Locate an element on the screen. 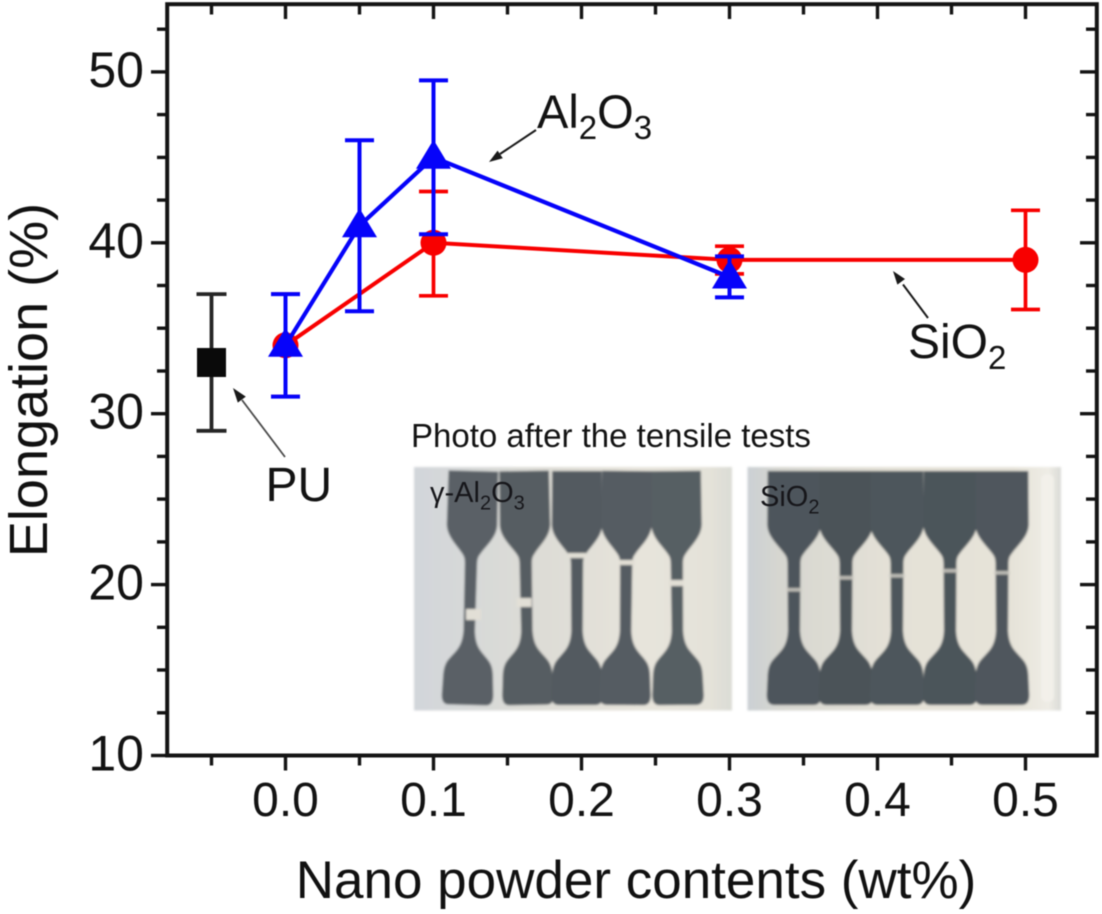 The image size is (1102, 914). svg-text: 0.3 is located at coordinates (729, 800).